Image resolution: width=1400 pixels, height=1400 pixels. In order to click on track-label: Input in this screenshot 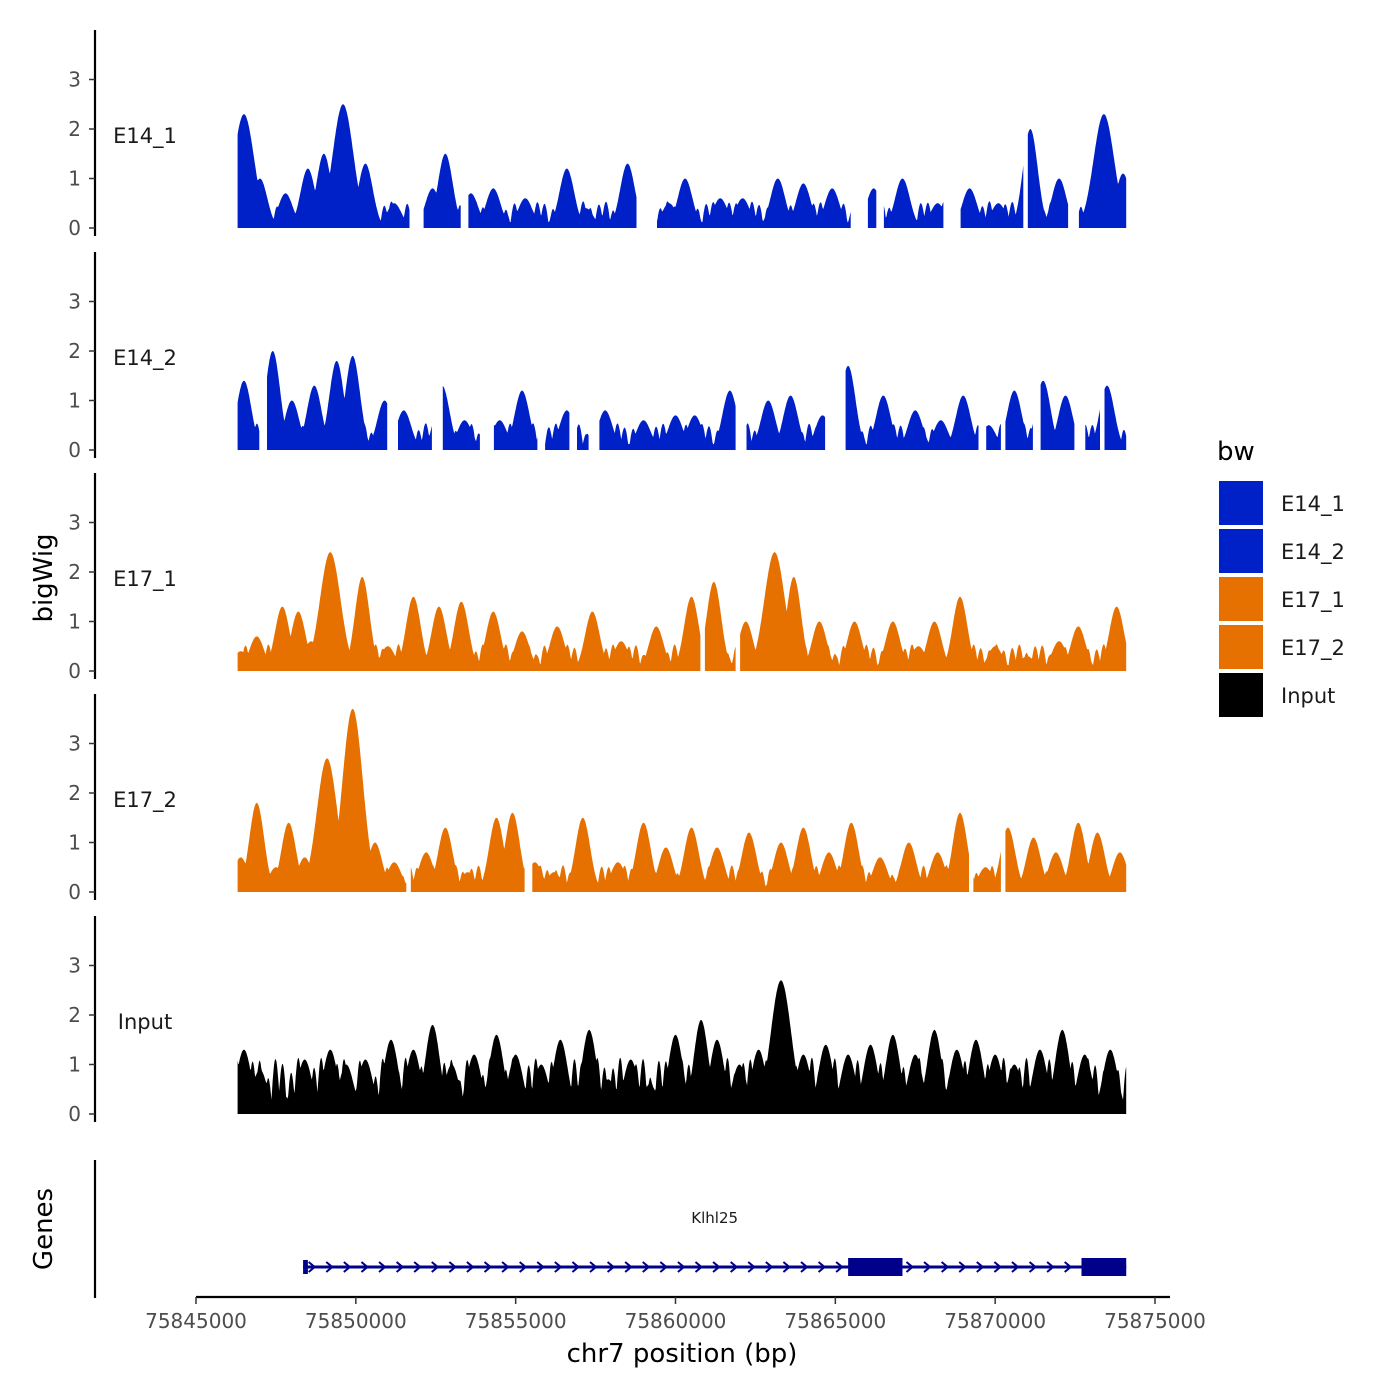, I will do `click(145, 1022)`.